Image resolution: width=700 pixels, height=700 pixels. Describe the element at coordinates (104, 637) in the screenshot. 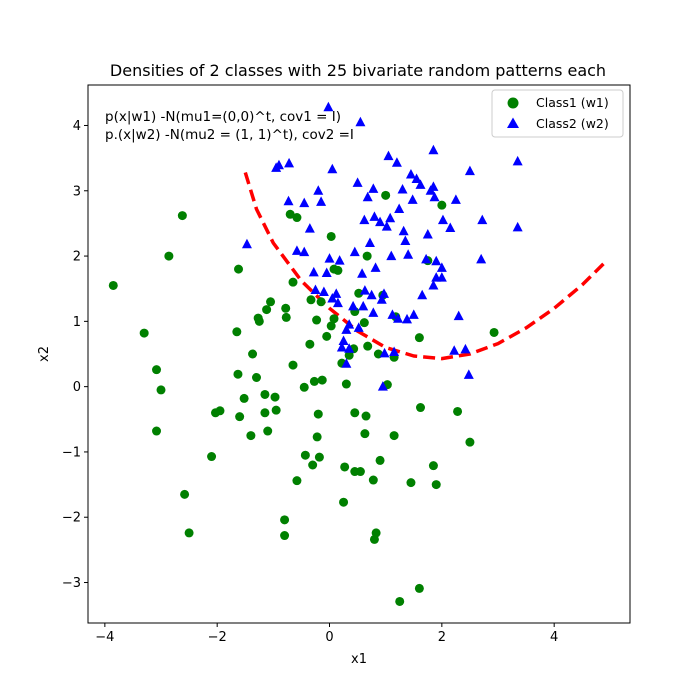

I see `x-tick-label: −4` at that location.